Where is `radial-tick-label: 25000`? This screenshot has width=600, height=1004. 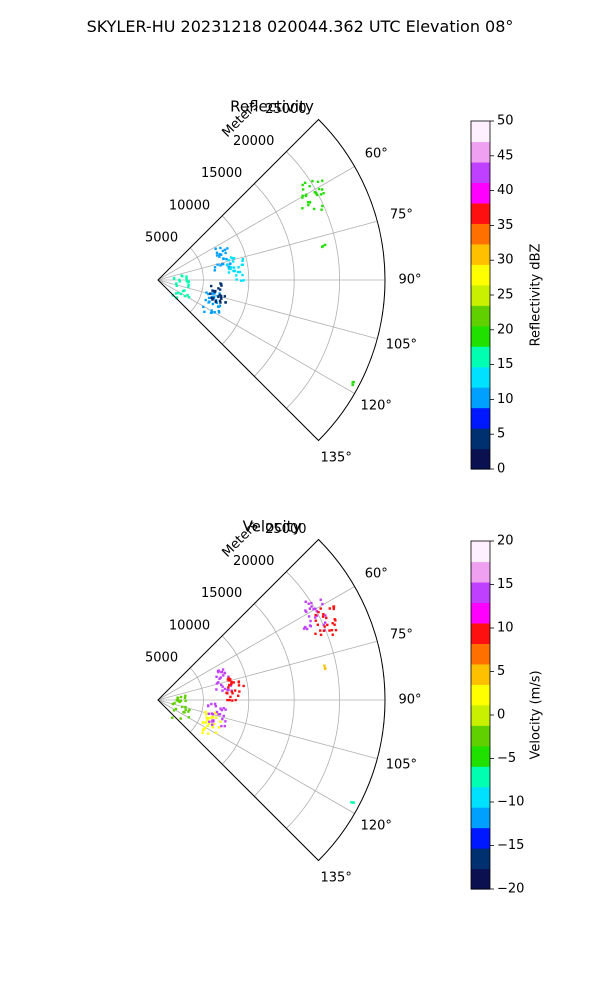
radial-tick-label: 25000 is located at coordinates (285, 109).